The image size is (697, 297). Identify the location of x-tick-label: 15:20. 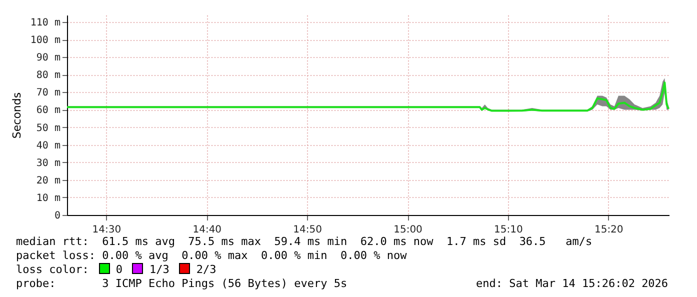
(609, 230).